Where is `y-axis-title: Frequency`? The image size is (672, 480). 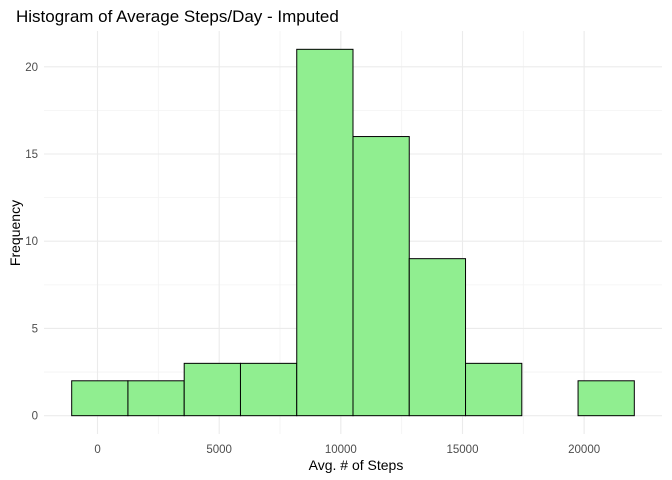
y-axis-title: Frequency is located at coordinates (15, 233).